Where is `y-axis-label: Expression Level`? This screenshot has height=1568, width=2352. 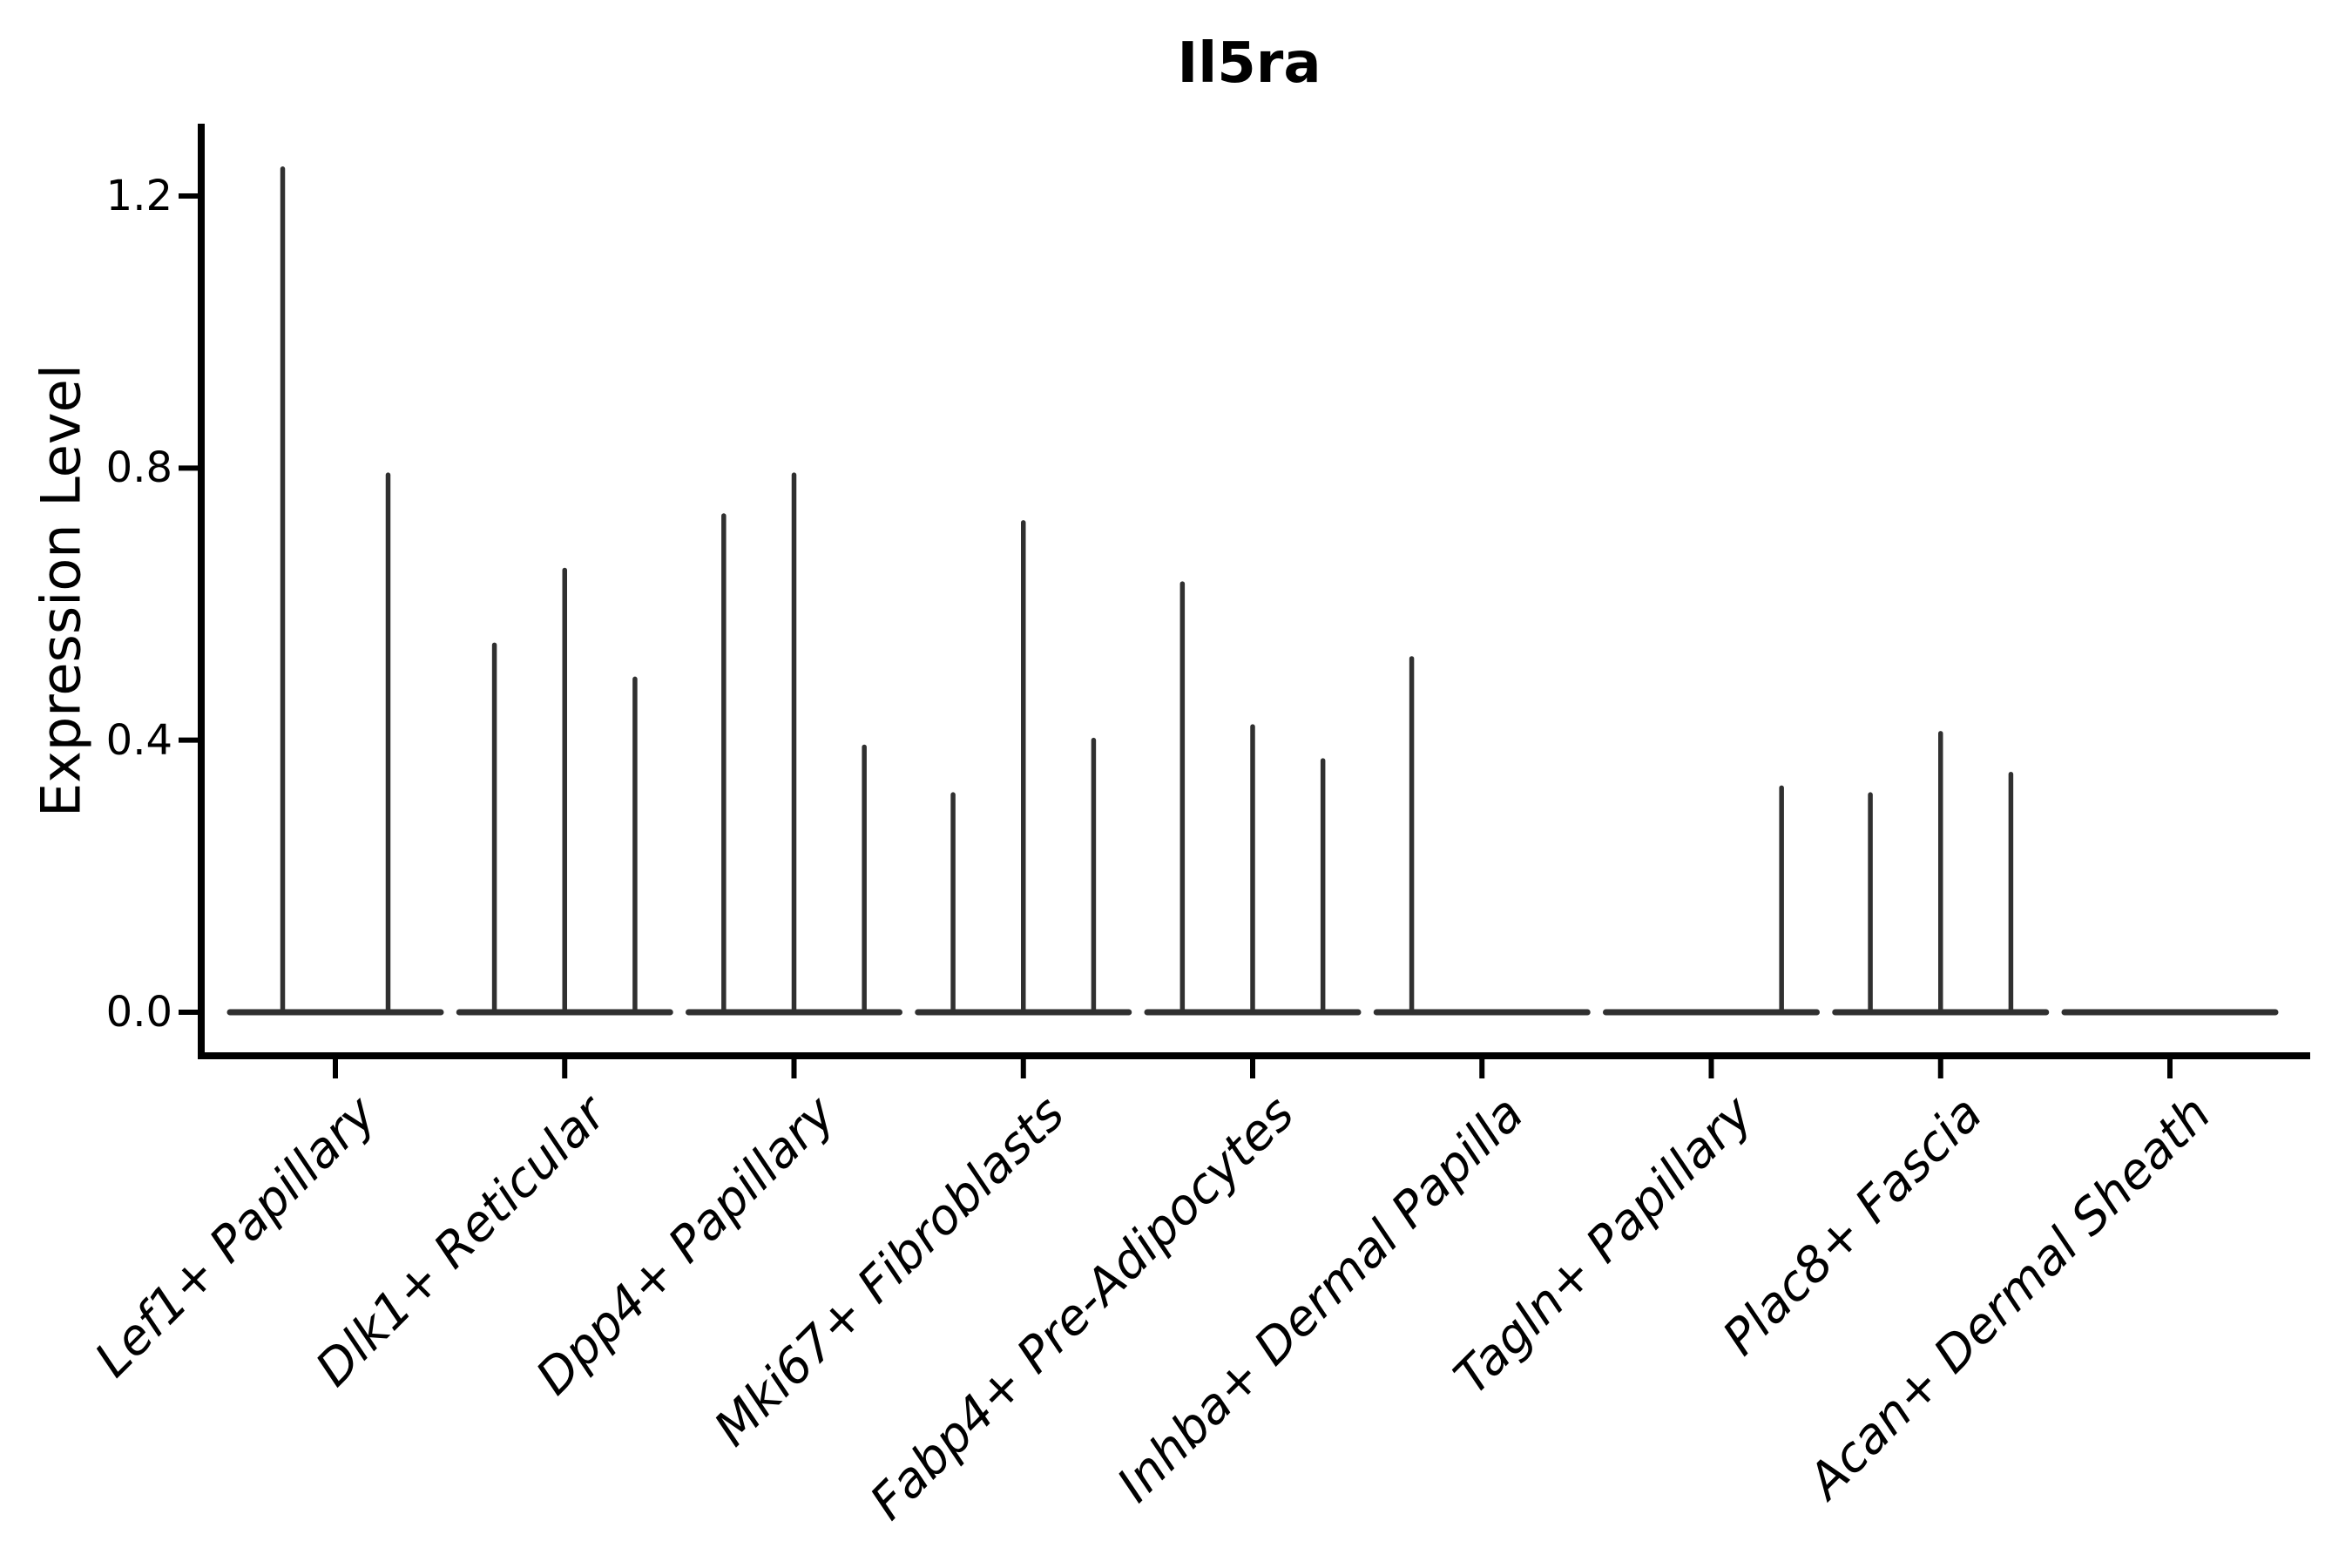
y-axis-label: Expression Level is located at coordinates (61, 590).